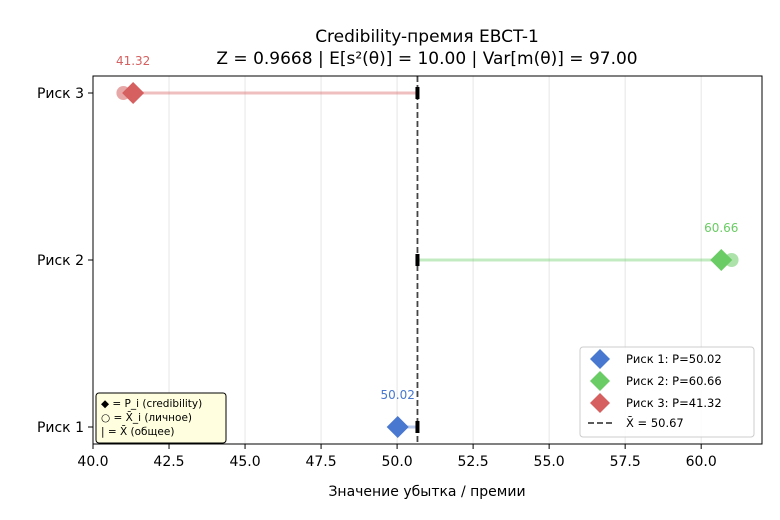 This screenshot has height=520, width=780. I want to click on premium-data-label-1: 50.02, so click(398, 395).